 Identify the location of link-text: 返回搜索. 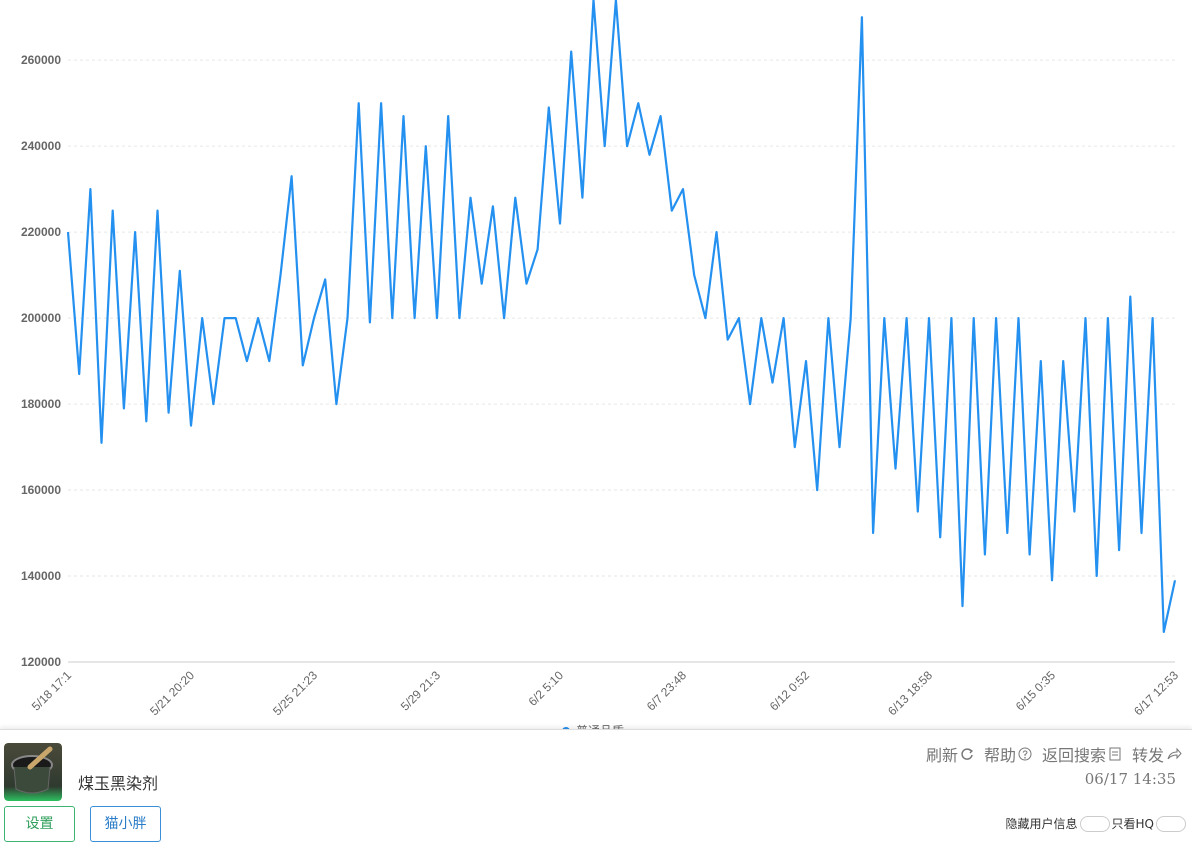
(1073, 755).